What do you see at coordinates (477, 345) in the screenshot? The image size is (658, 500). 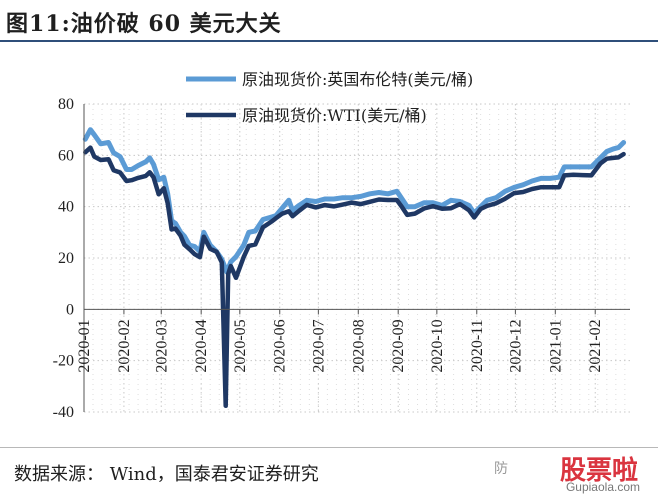 I see `x-tick-label: 2020-11` at bounding box center [477, 345].